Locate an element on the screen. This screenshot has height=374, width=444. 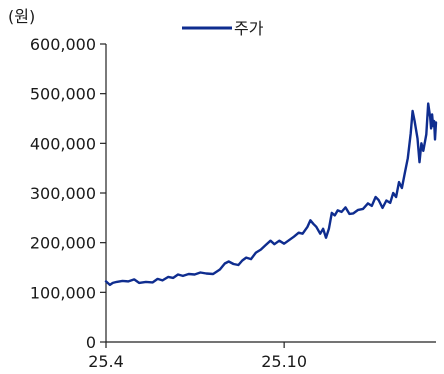
y-tick-label: 600,000 is located at coordinates (63, 44).